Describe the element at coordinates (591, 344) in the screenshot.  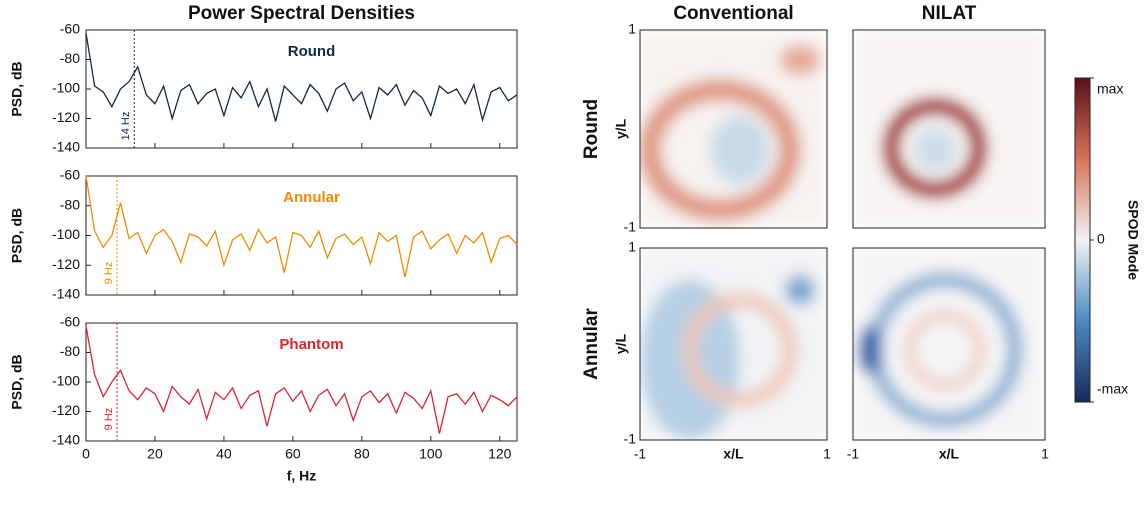
I see `row-title: Annular` at that location.